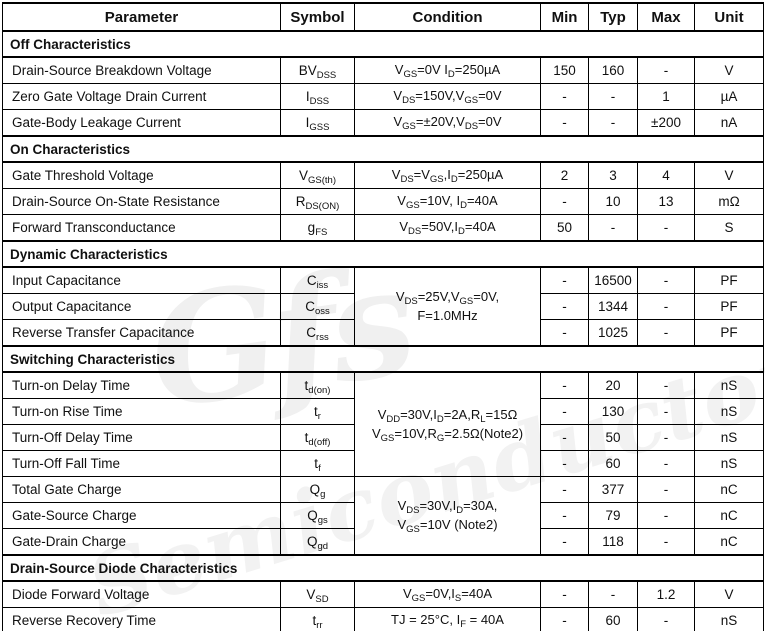  I want to click on cell-symbol: RDS(ON), so click(317, 201).